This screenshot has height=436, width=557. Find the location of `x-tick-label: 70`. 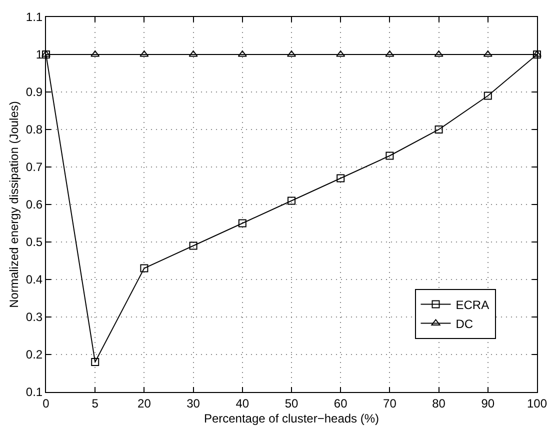

x-tick-label: 70 is located at coordinates (390, 403).